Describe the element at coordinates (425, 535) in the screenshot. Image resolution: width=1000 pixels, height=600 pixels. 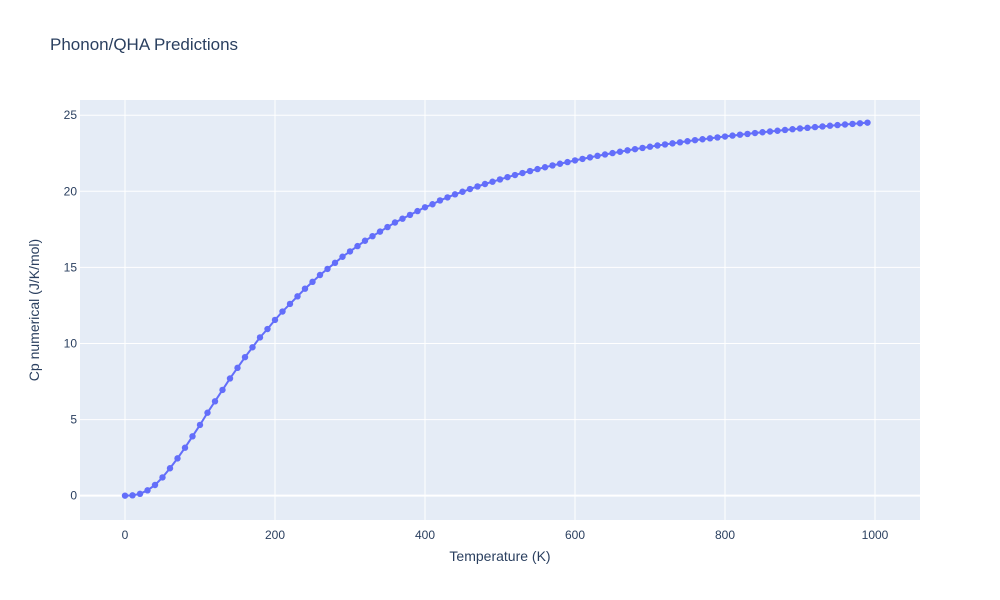
I see `x-tick-label: 400` at that location.